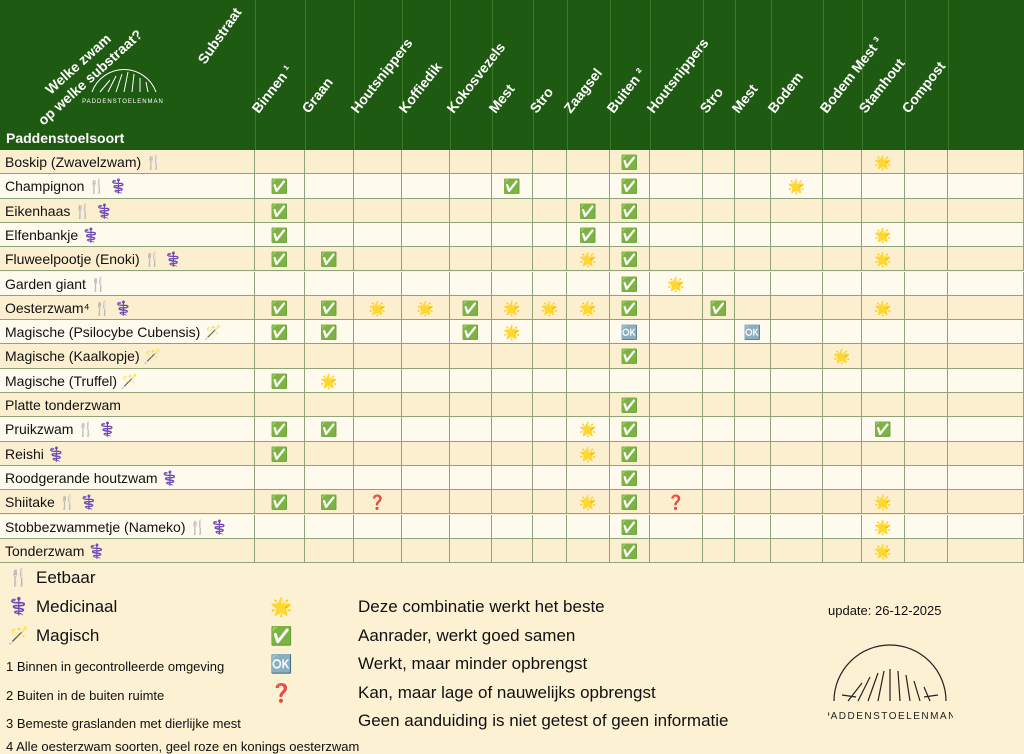 The width and height of the screenshot is (1024, 754). I want to click on row-name: Elfenbankje ⚕️, so click(127, 235).